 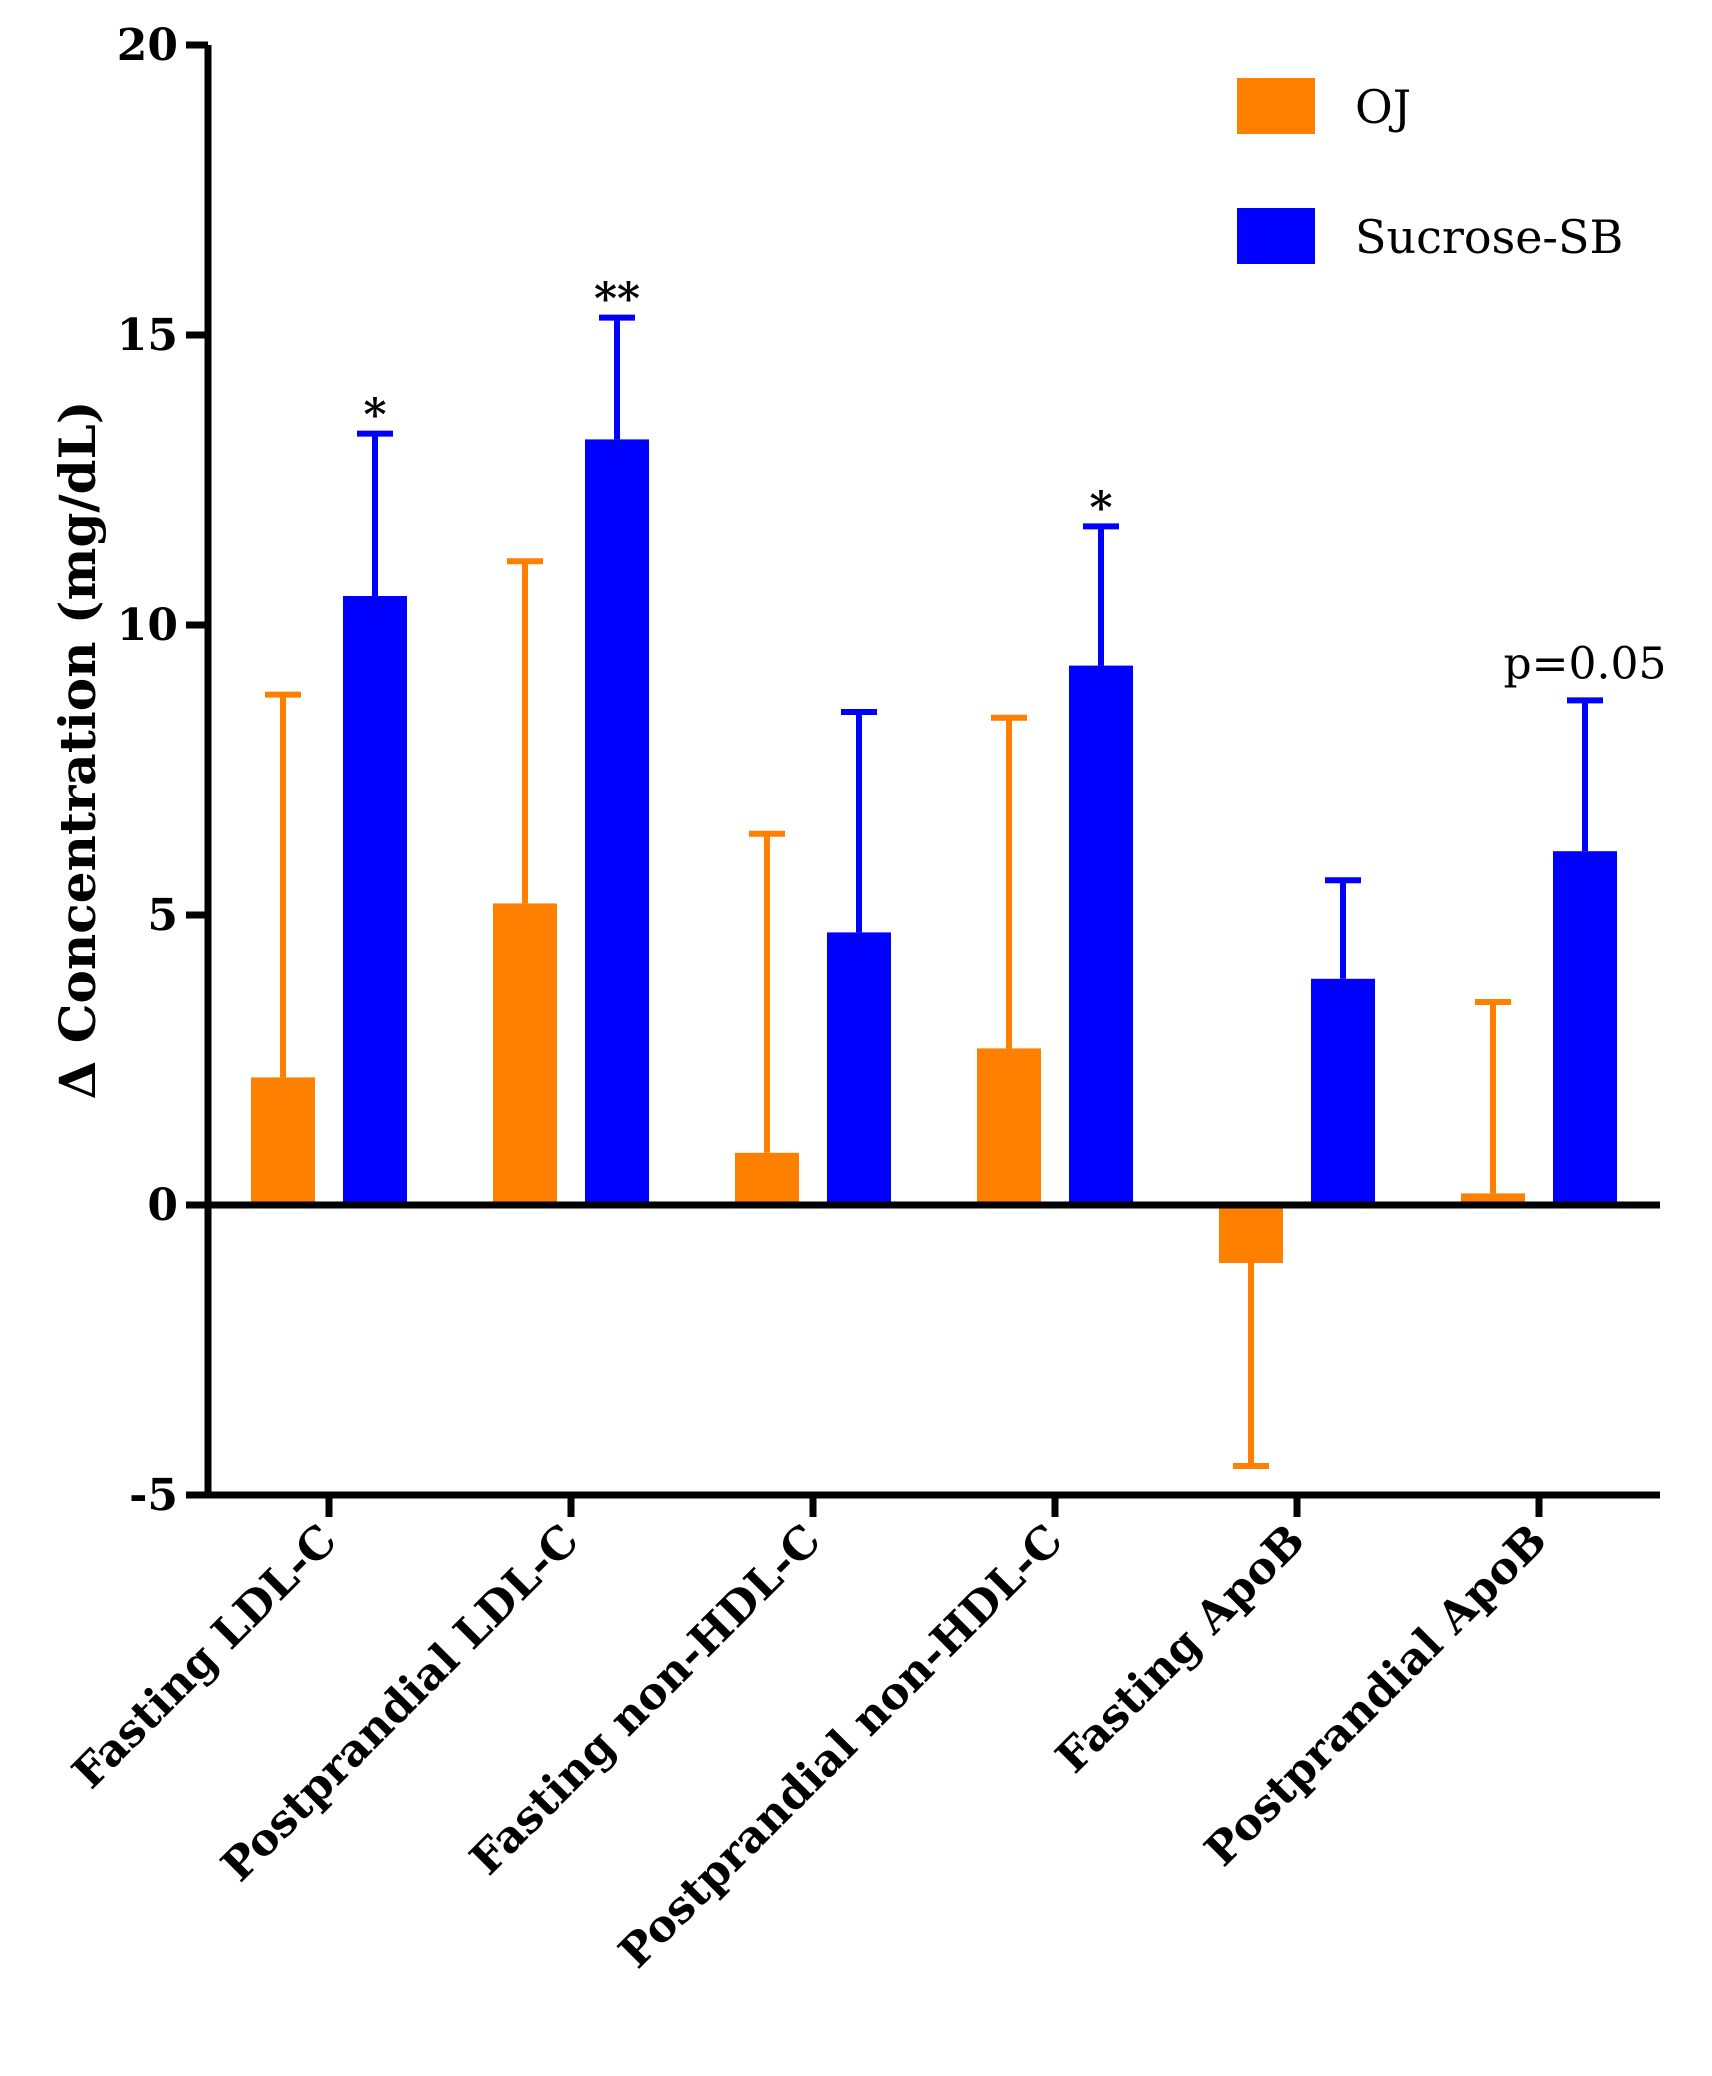 I want to click on y-tick-label-0: 20, so click(x=147, y=45).